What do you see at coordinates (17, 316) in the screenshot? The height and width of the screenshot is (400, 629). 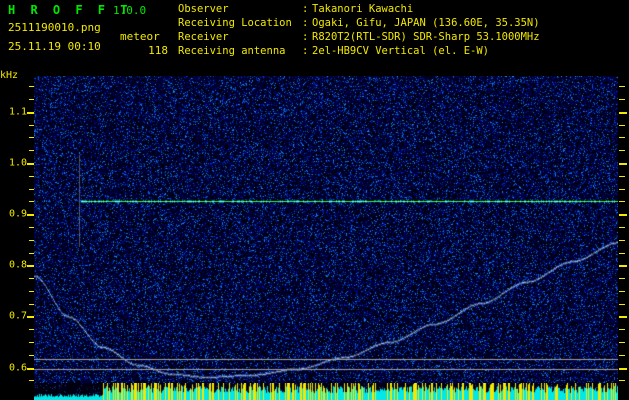 I see `y-tick-label: 0.7` at bounding box center [17, 316].